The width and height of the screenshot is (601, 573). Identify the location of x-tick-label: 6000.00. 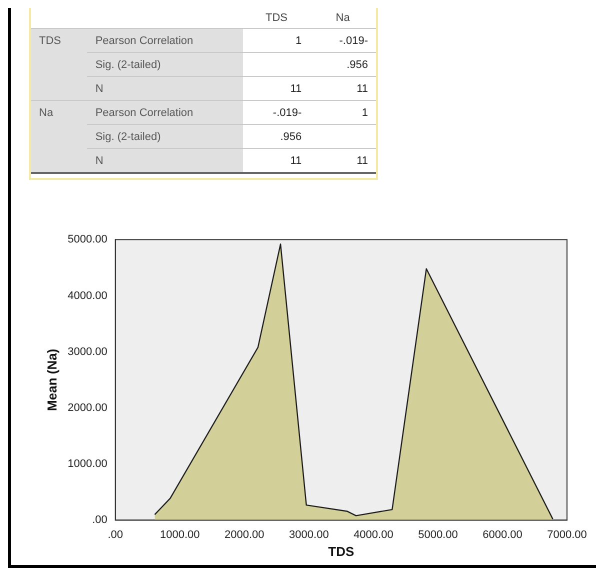
(502, 534).